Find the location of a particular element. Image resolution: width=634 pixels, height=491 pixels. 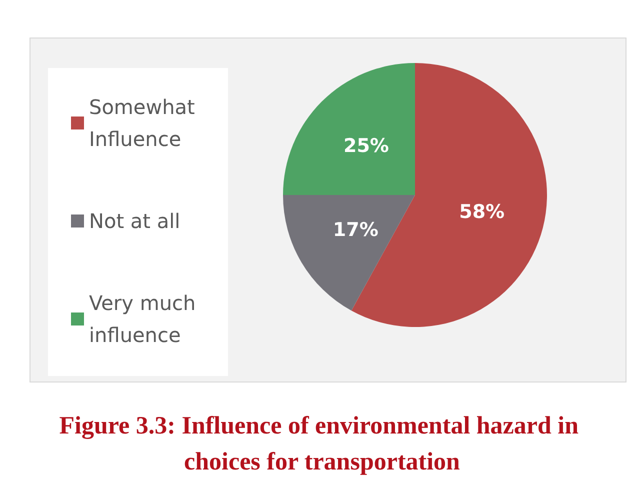

data-label: 25% is located at coordinates (366, 146).